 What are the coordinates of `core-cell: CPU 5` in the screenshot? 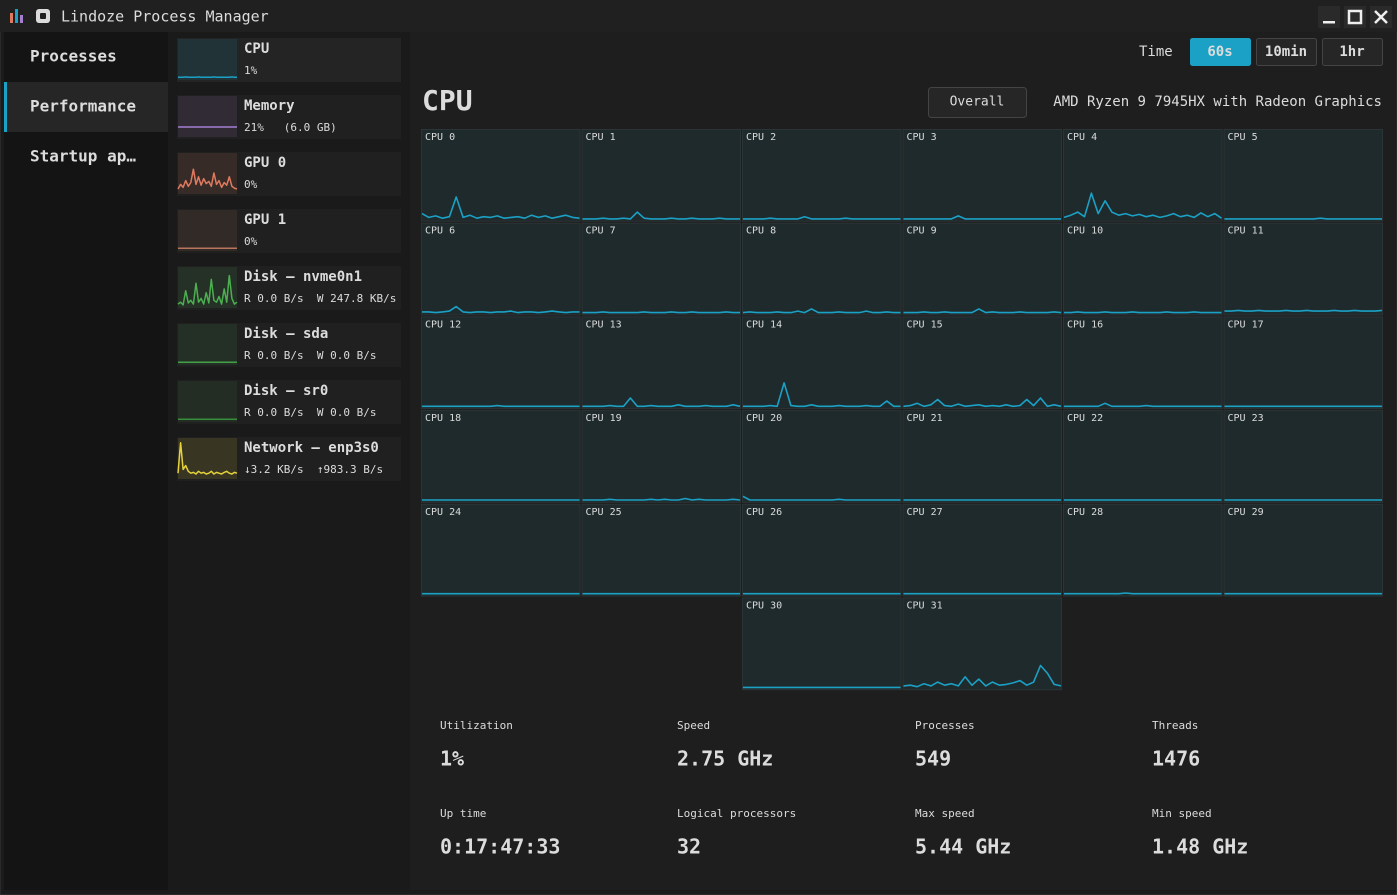 It's located at (1303, 175).